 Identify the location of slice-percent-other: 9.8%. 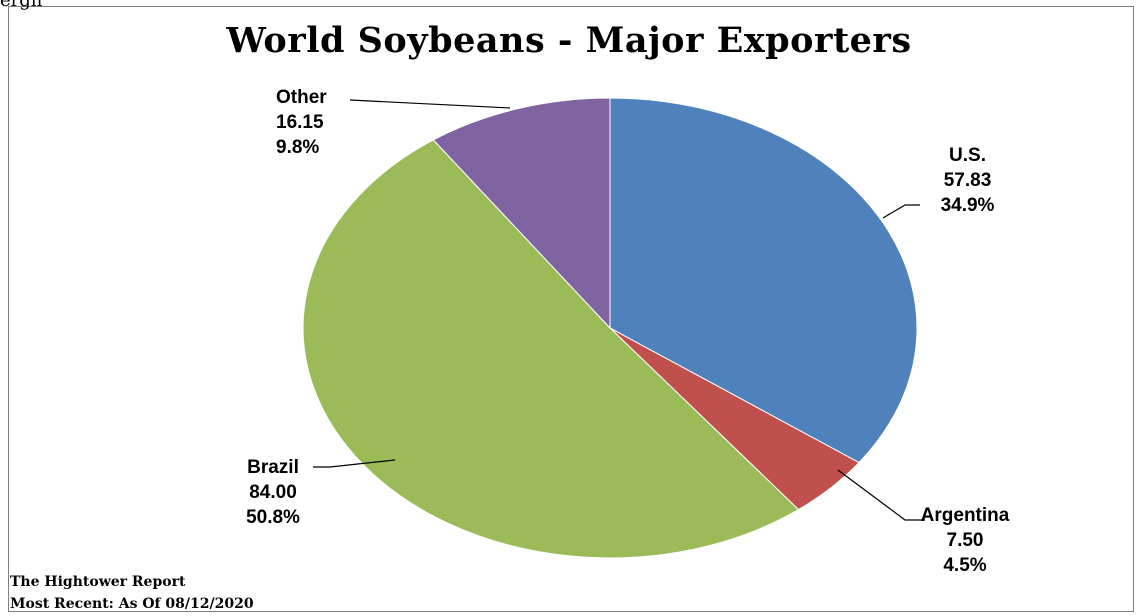
(298, 147).